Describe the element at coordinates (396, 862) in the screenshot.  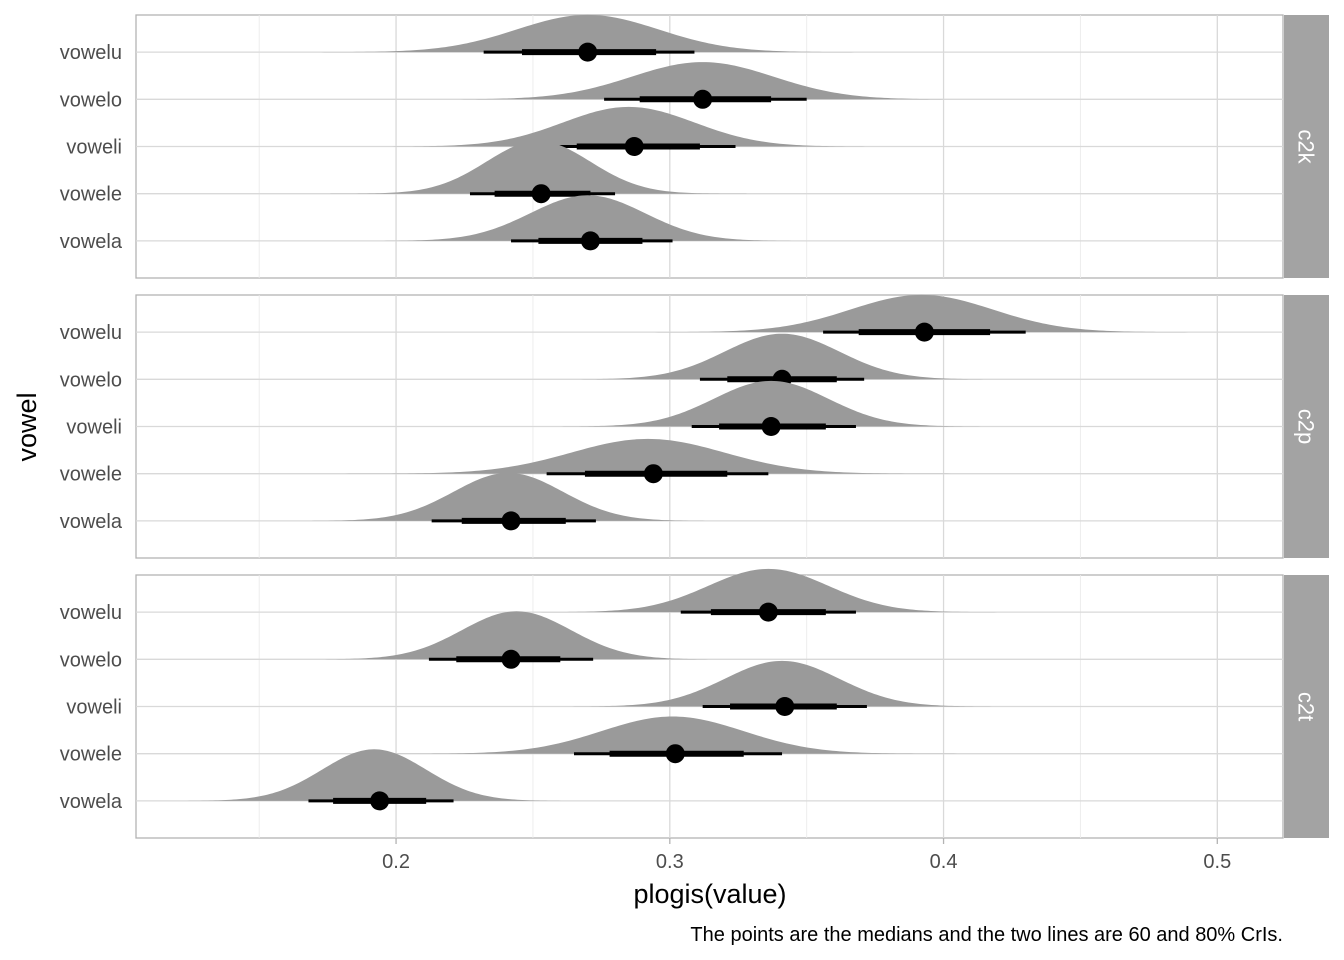
I see `x-tick-label: 0.2` at that location.